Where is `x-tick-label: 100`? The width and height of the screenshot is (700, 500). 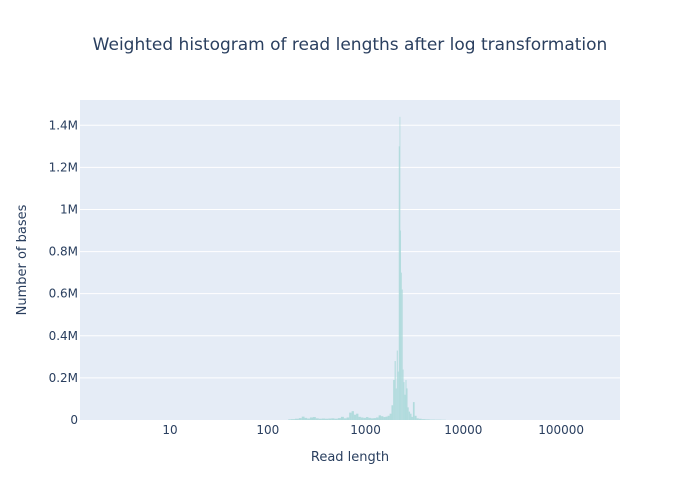 x-tick-label: 100 is located at coordinates (267, 430).